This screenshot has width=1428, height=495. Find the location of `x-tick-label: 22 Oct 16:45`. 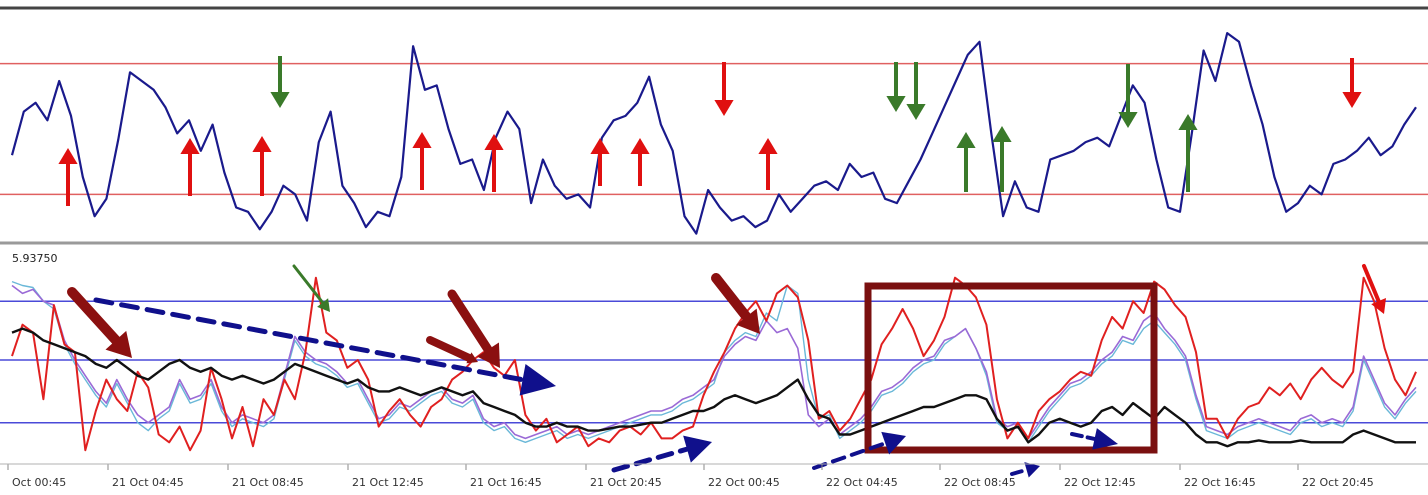

x-tick-label: 22 Oct 16:45 is located at coordinates (1220, 482).